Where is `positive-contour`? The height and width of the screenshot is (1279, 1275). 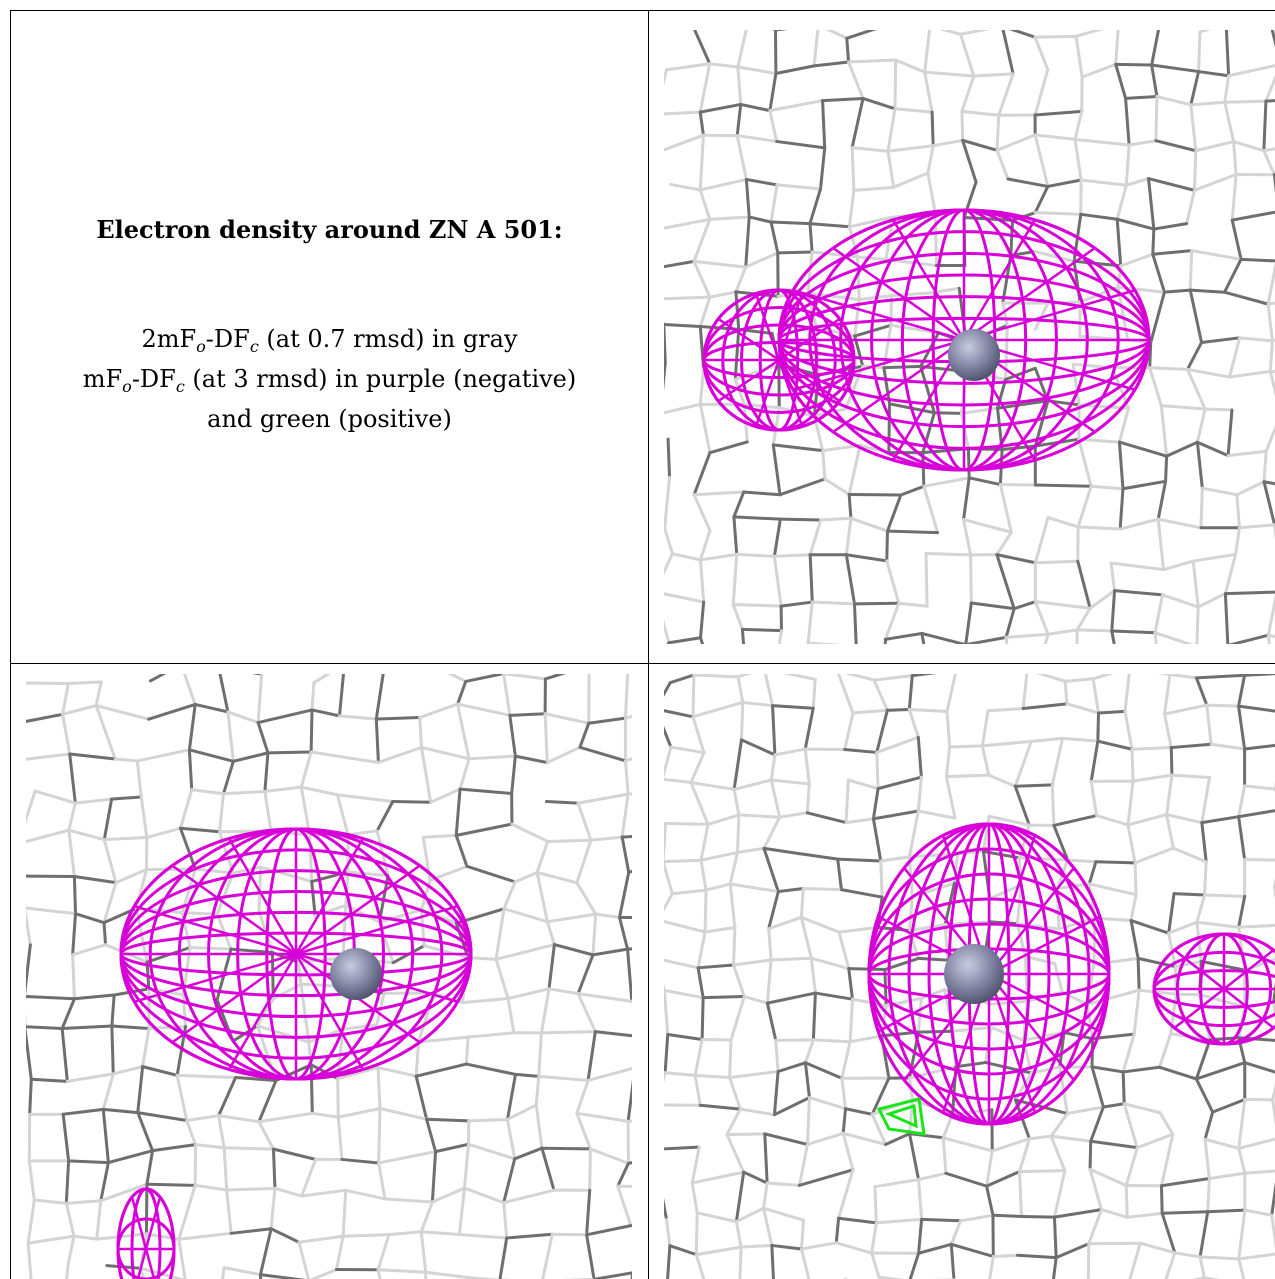 positive-contour is located at coordinates (901, 1116).